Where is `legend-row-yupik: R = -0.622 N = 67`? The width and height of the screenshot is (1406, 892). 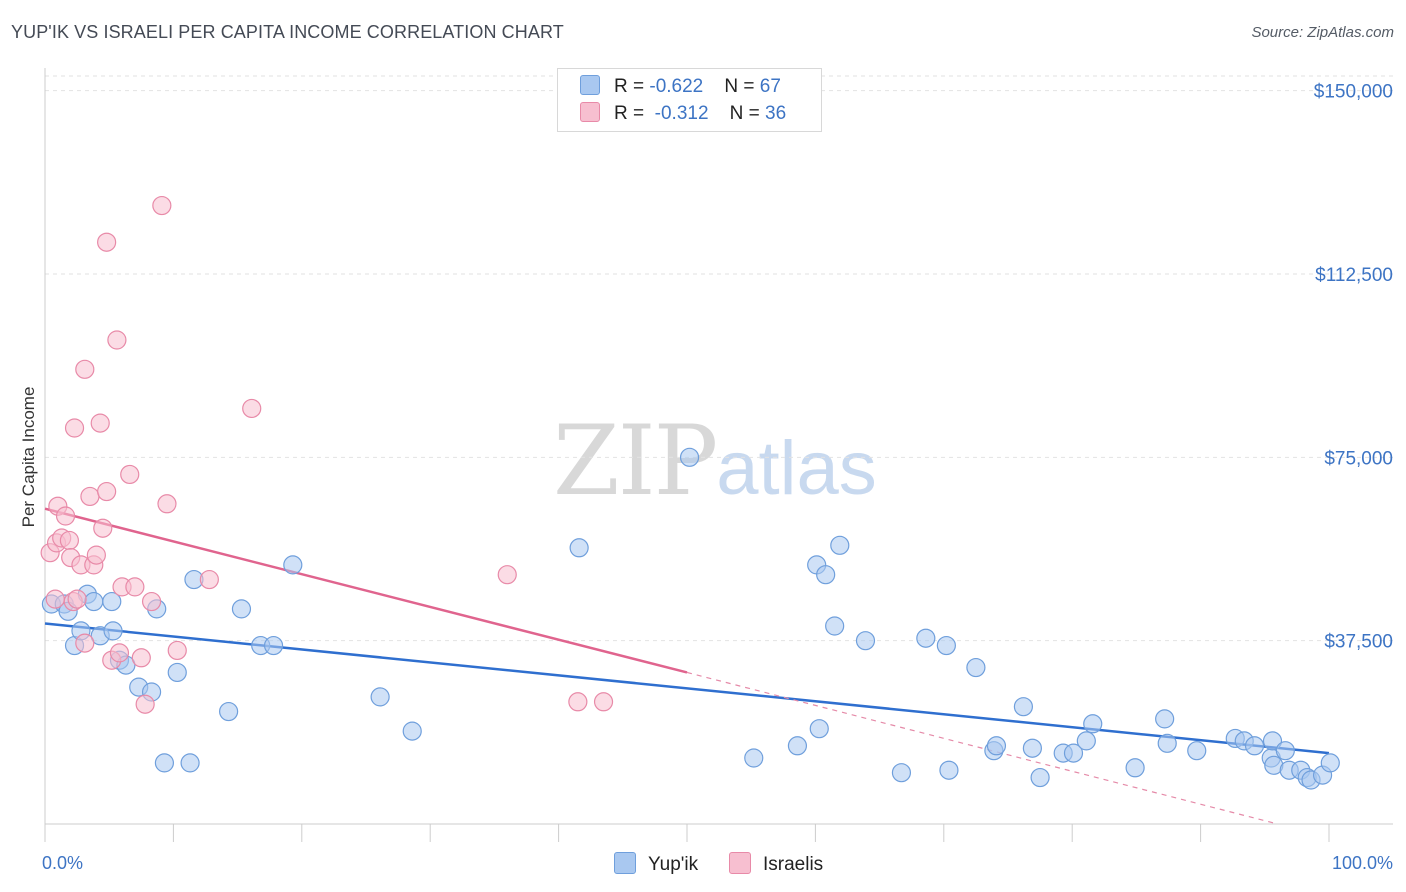 legend-row-yupik: R = -0.622 N = 67 is located at coordinates (680, 88).